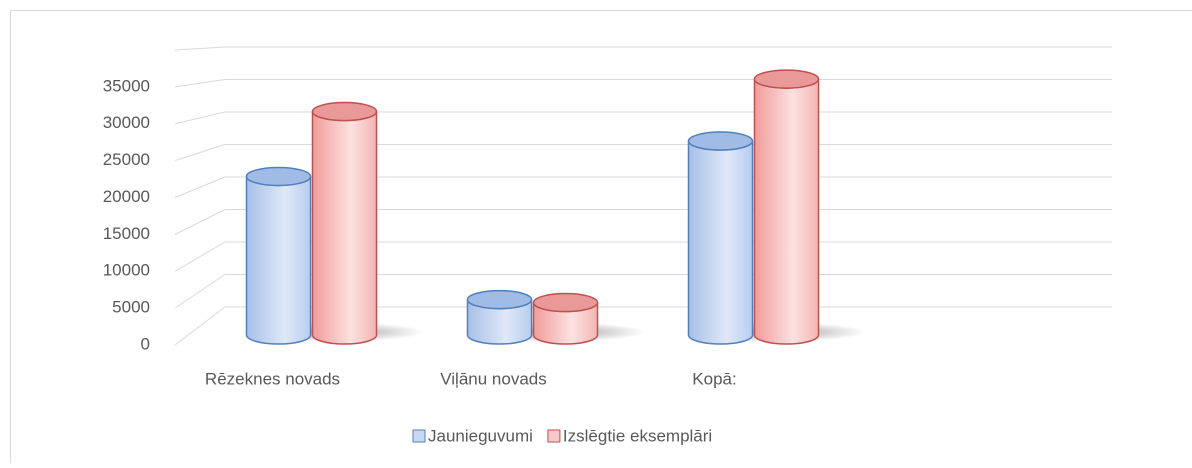  What do you see at coordinates (126, 159) in the screenshot?
I see `y-tick-label: 25000` at bounding box center [126, 159].